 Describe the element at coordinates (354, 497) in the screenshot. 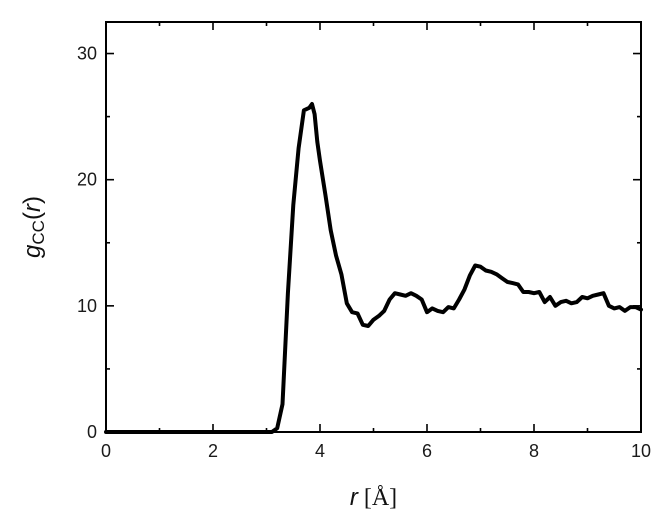

I see `x-axis-label-symbol: r` at that location.